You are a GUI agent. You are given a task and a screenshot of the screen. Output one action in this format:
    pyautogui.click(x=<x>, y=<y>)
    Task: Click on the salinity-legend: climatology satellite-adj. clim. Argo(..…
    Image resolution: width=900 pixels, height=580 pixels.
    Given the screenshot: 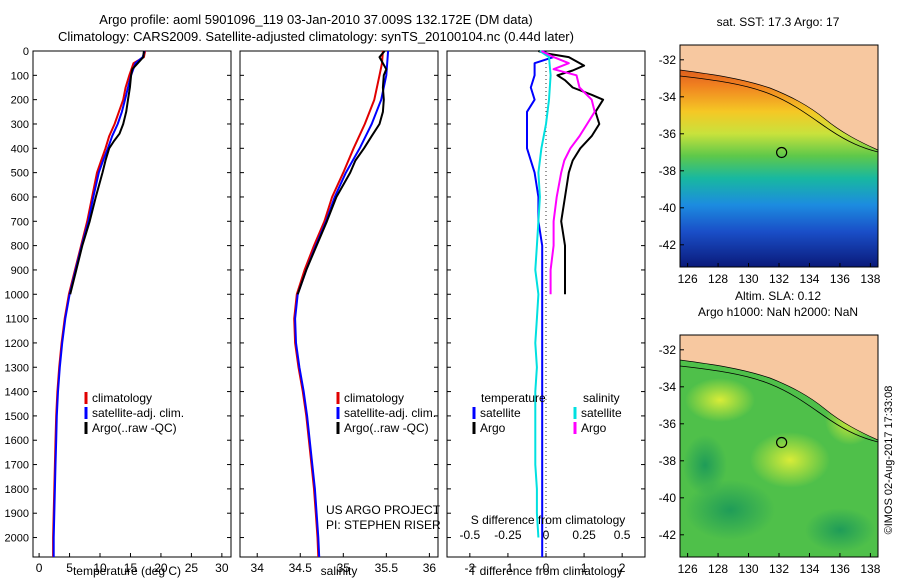 What is the action you would take?
    pyautogui.click(x=386, y=413)
    